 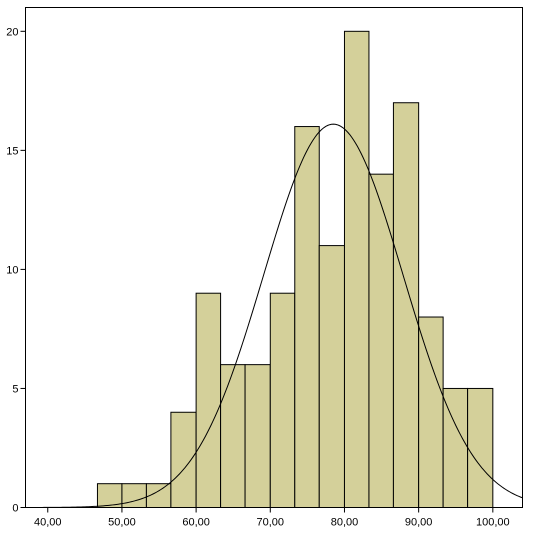 I want to click on y-tick-label-4: 20, so click(x=12, y=32).